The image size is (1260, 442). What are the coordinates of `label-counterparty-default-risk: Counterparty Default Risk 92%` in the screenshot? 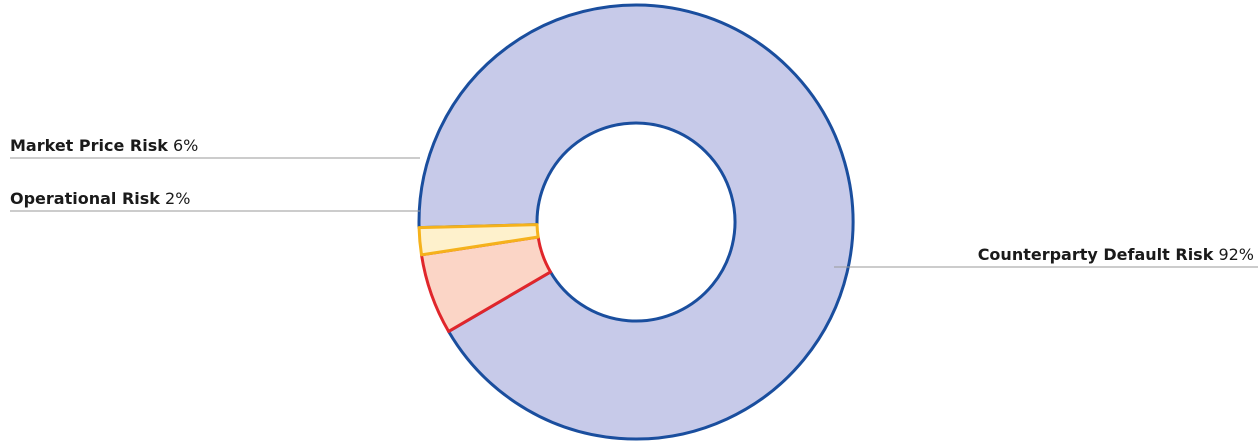 It's located at (1116, 254).